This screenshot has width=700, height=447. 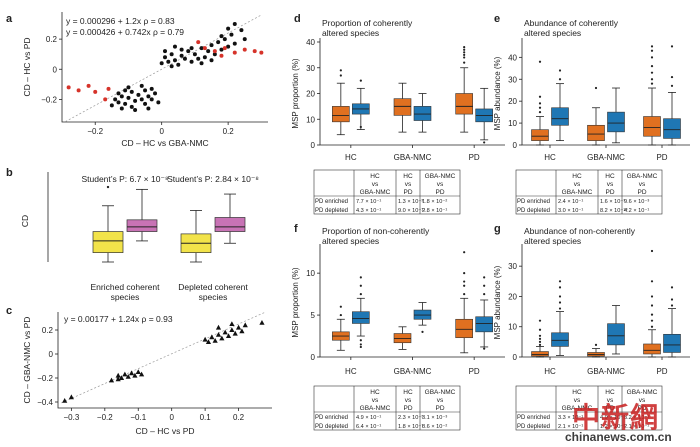 What do you see at coordinates (138, 417) in the screenshot?
I see `panel-c-xtick-label: −0.1` at bounding box center [138, 417].